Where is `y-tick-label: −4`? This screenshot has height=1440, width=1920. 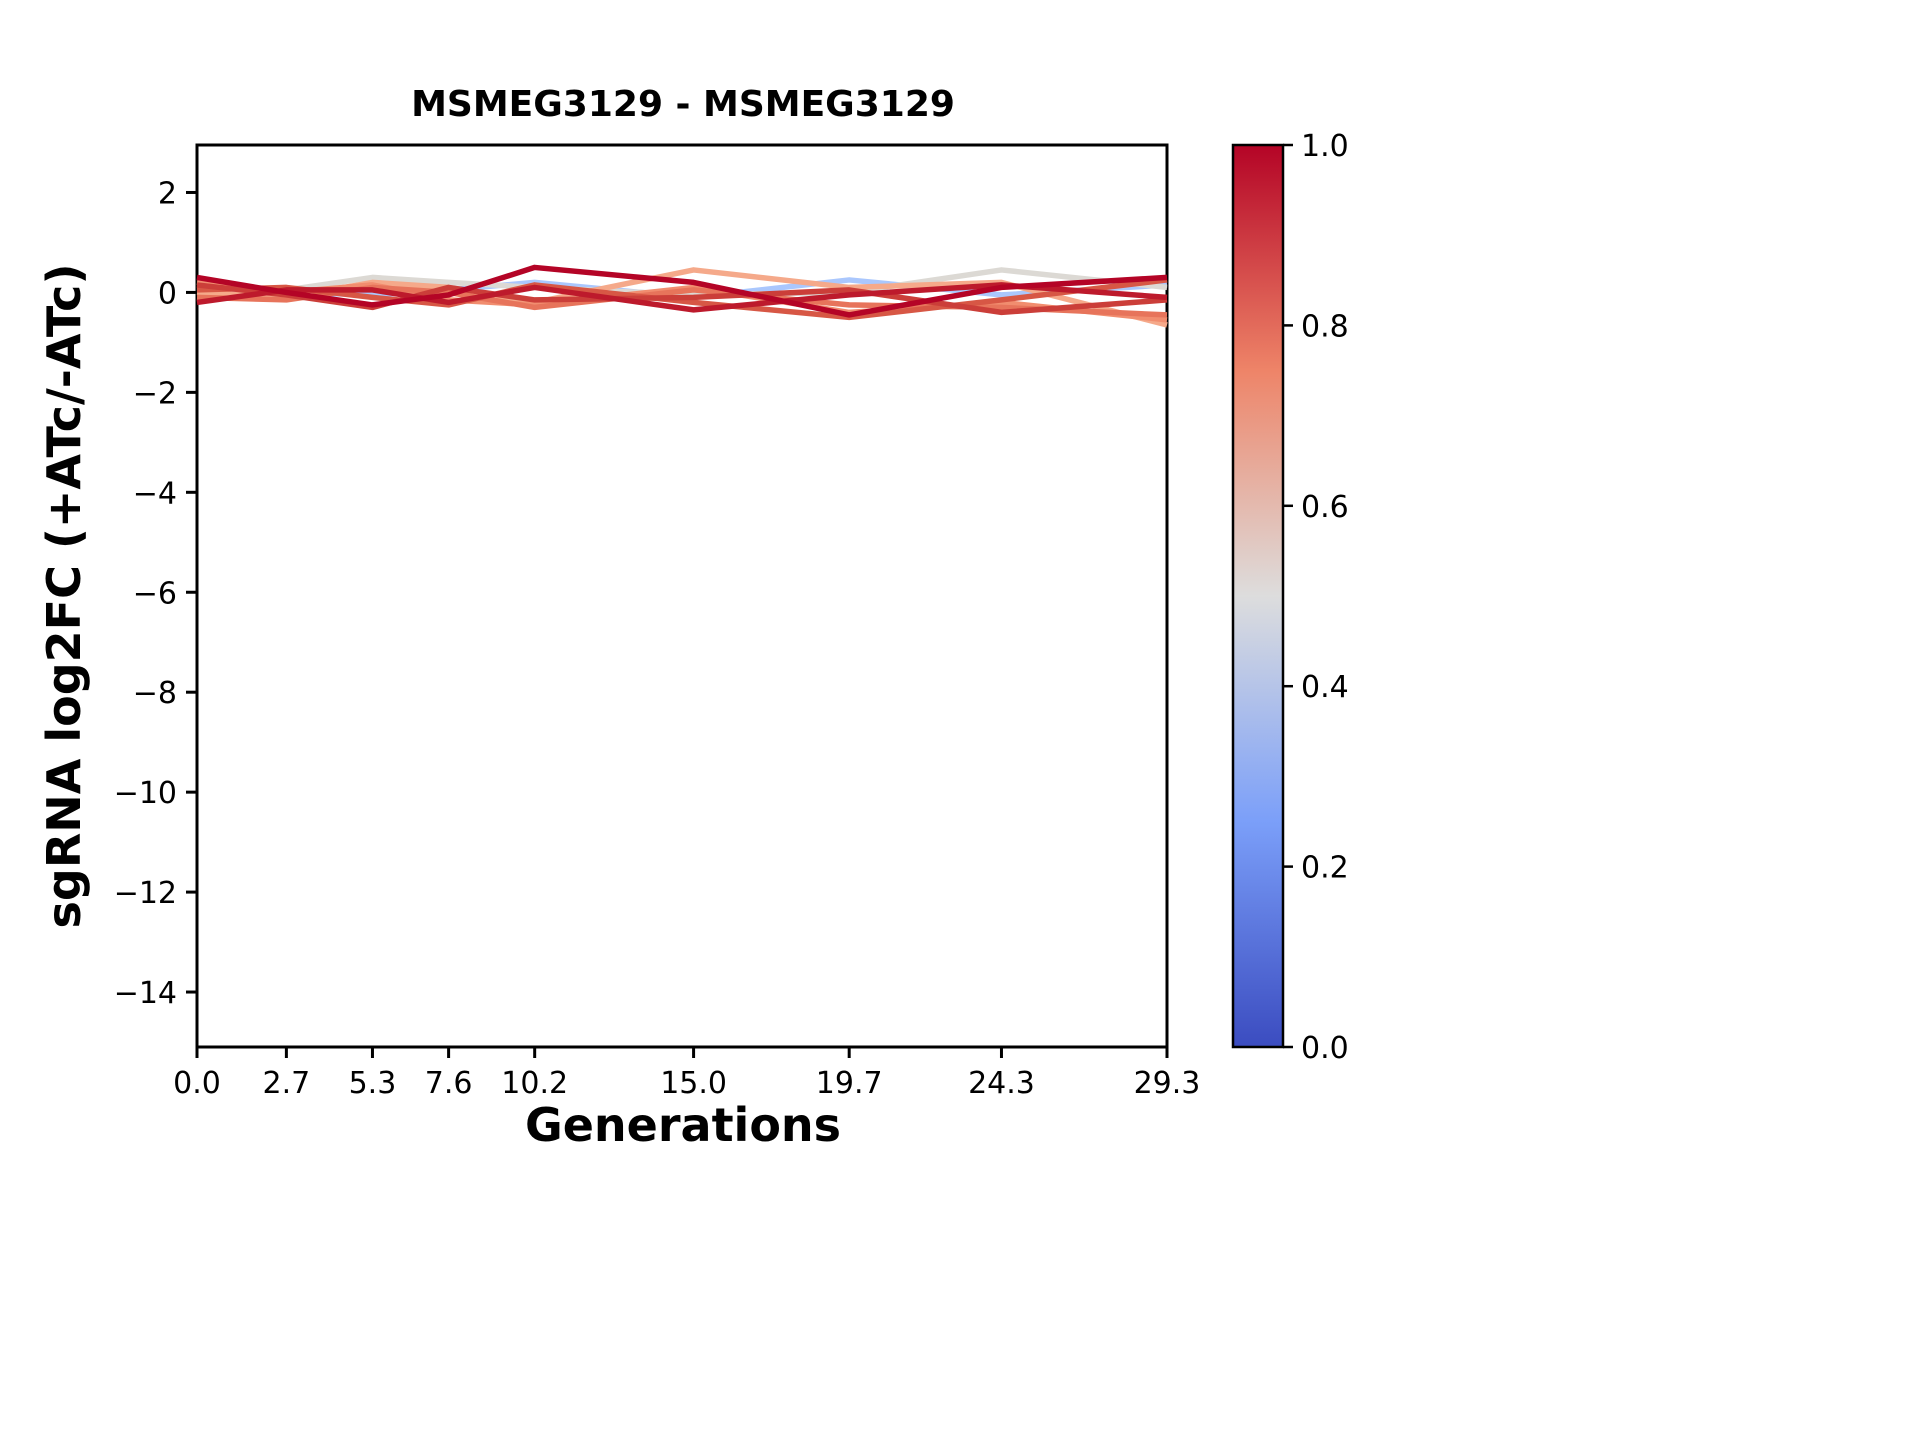 y-tick-label: −4 is located at coordinates (155, 493).